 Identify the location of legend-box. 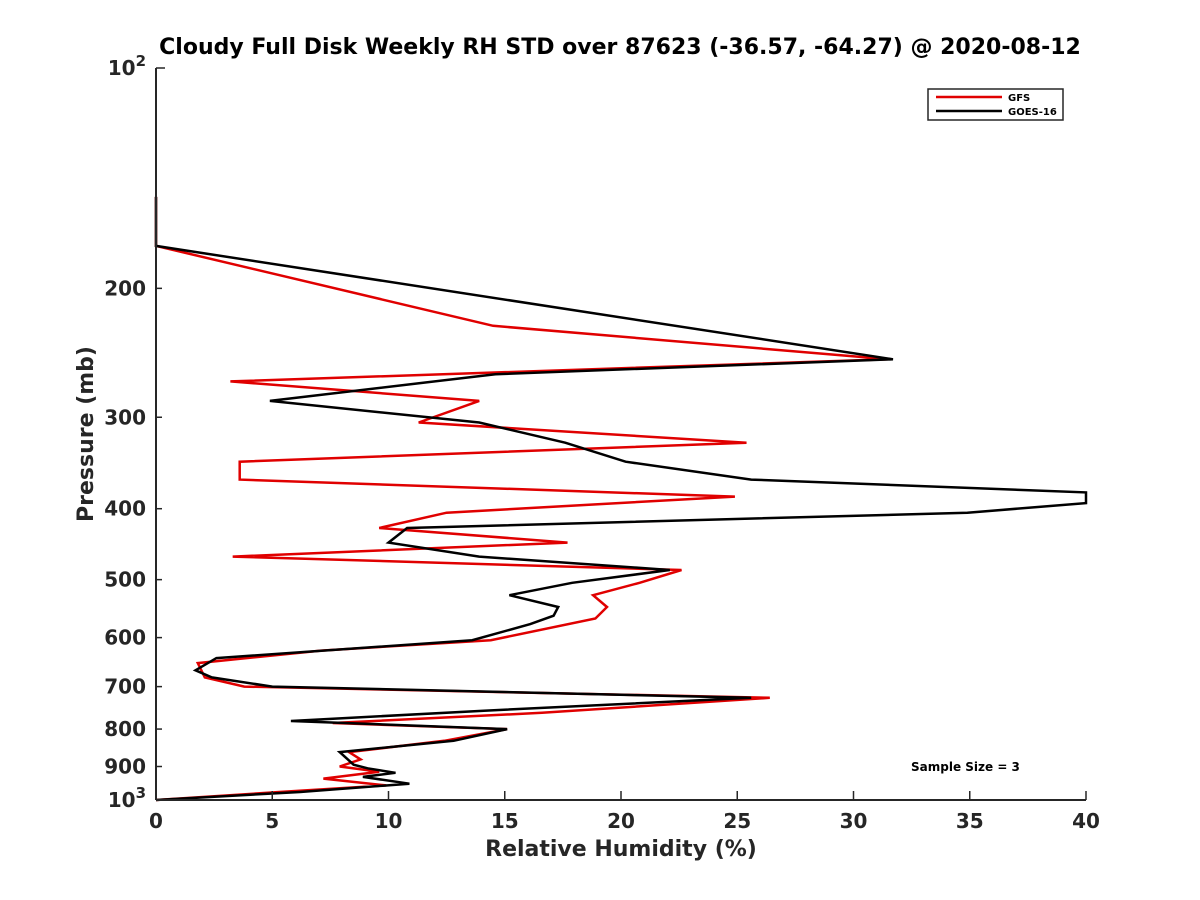
(995, 104).